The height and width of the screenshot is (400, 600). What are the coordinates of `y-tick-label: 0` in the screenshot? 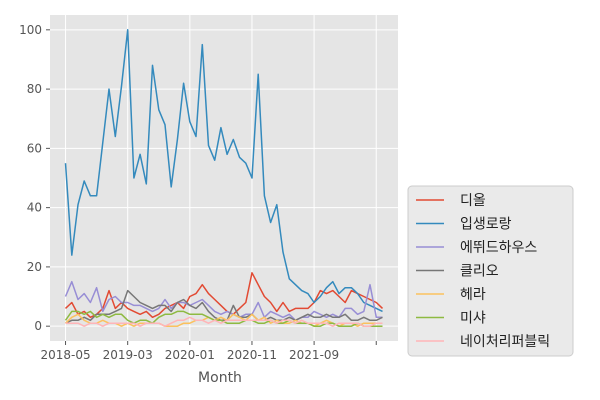 It's located at (38, 326).